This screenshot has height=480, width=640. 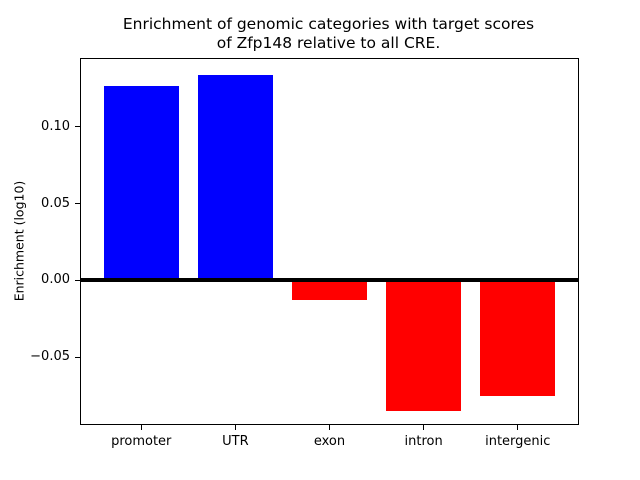 What do you see at coordinates (55, 280) in the screenshot?
I see `y-tick-label: 0.00` at bounding box center [55, 280].